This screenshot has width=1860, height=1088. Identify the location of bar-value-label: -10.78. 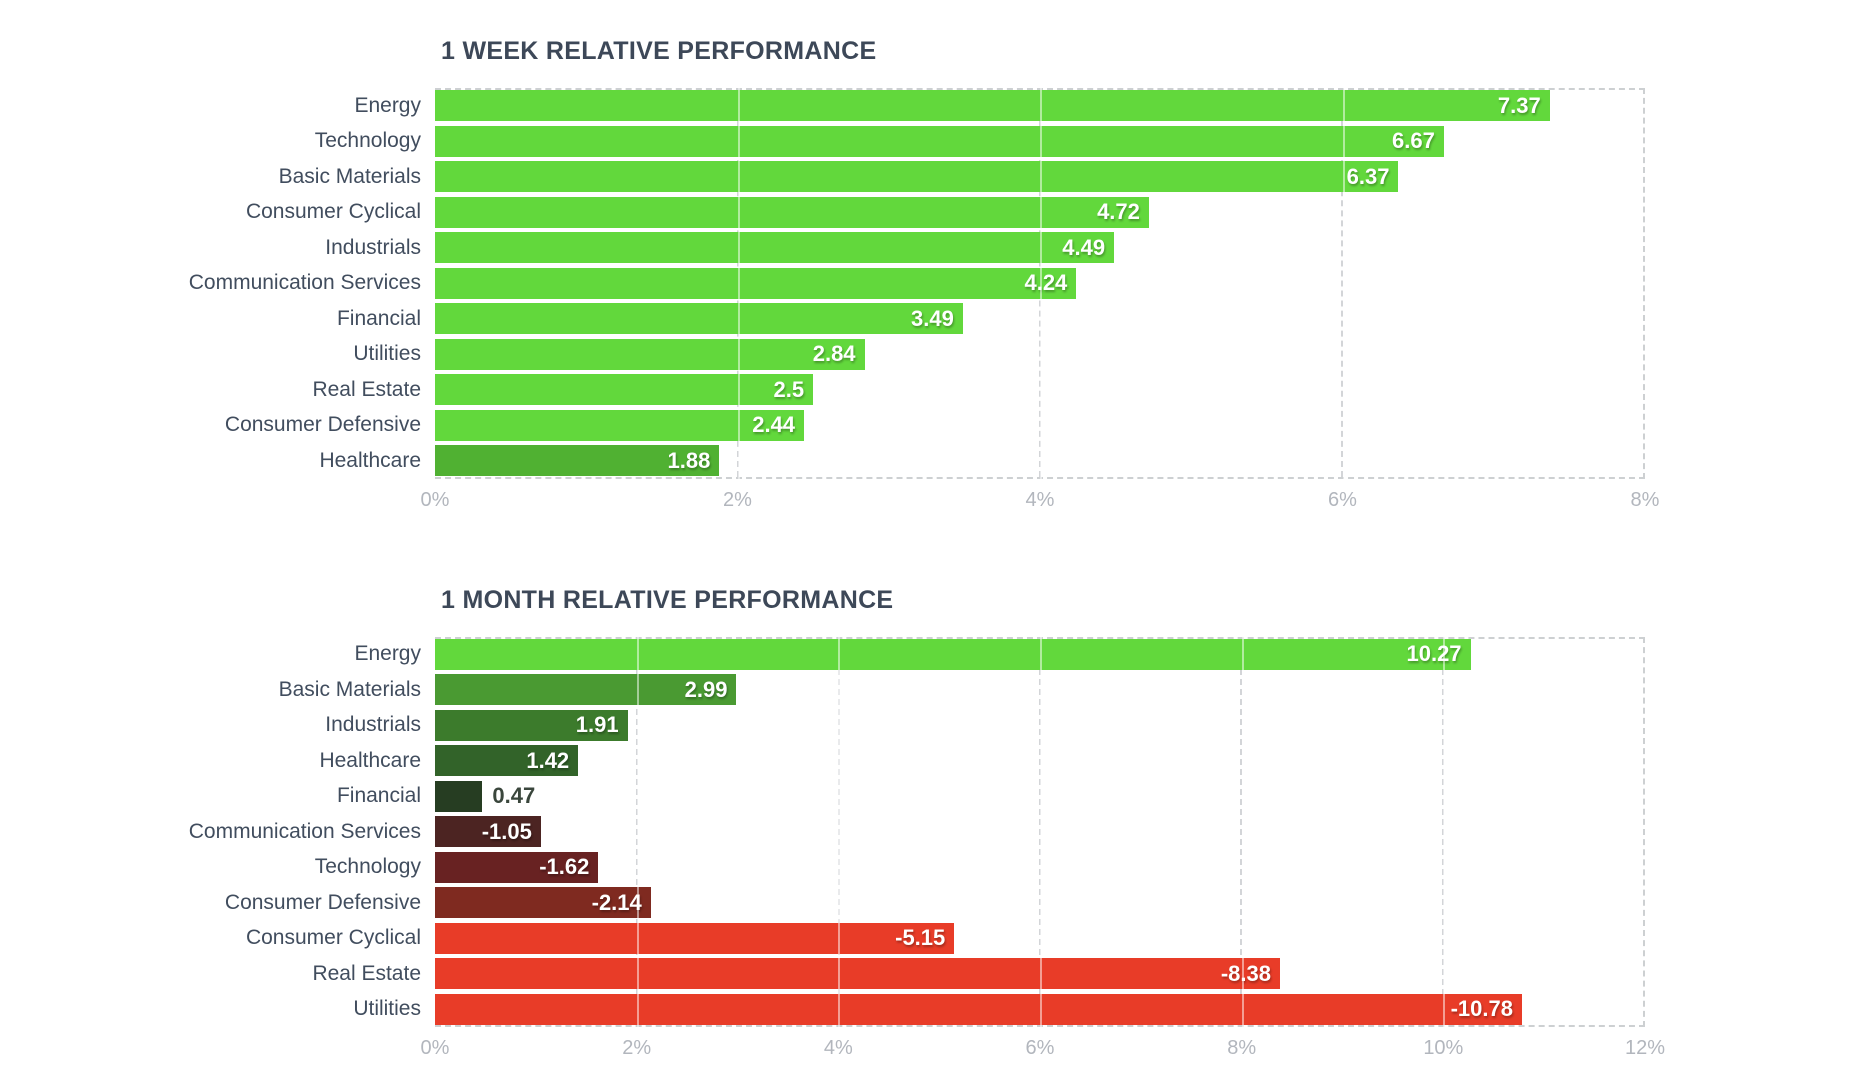
(1481, 1009).